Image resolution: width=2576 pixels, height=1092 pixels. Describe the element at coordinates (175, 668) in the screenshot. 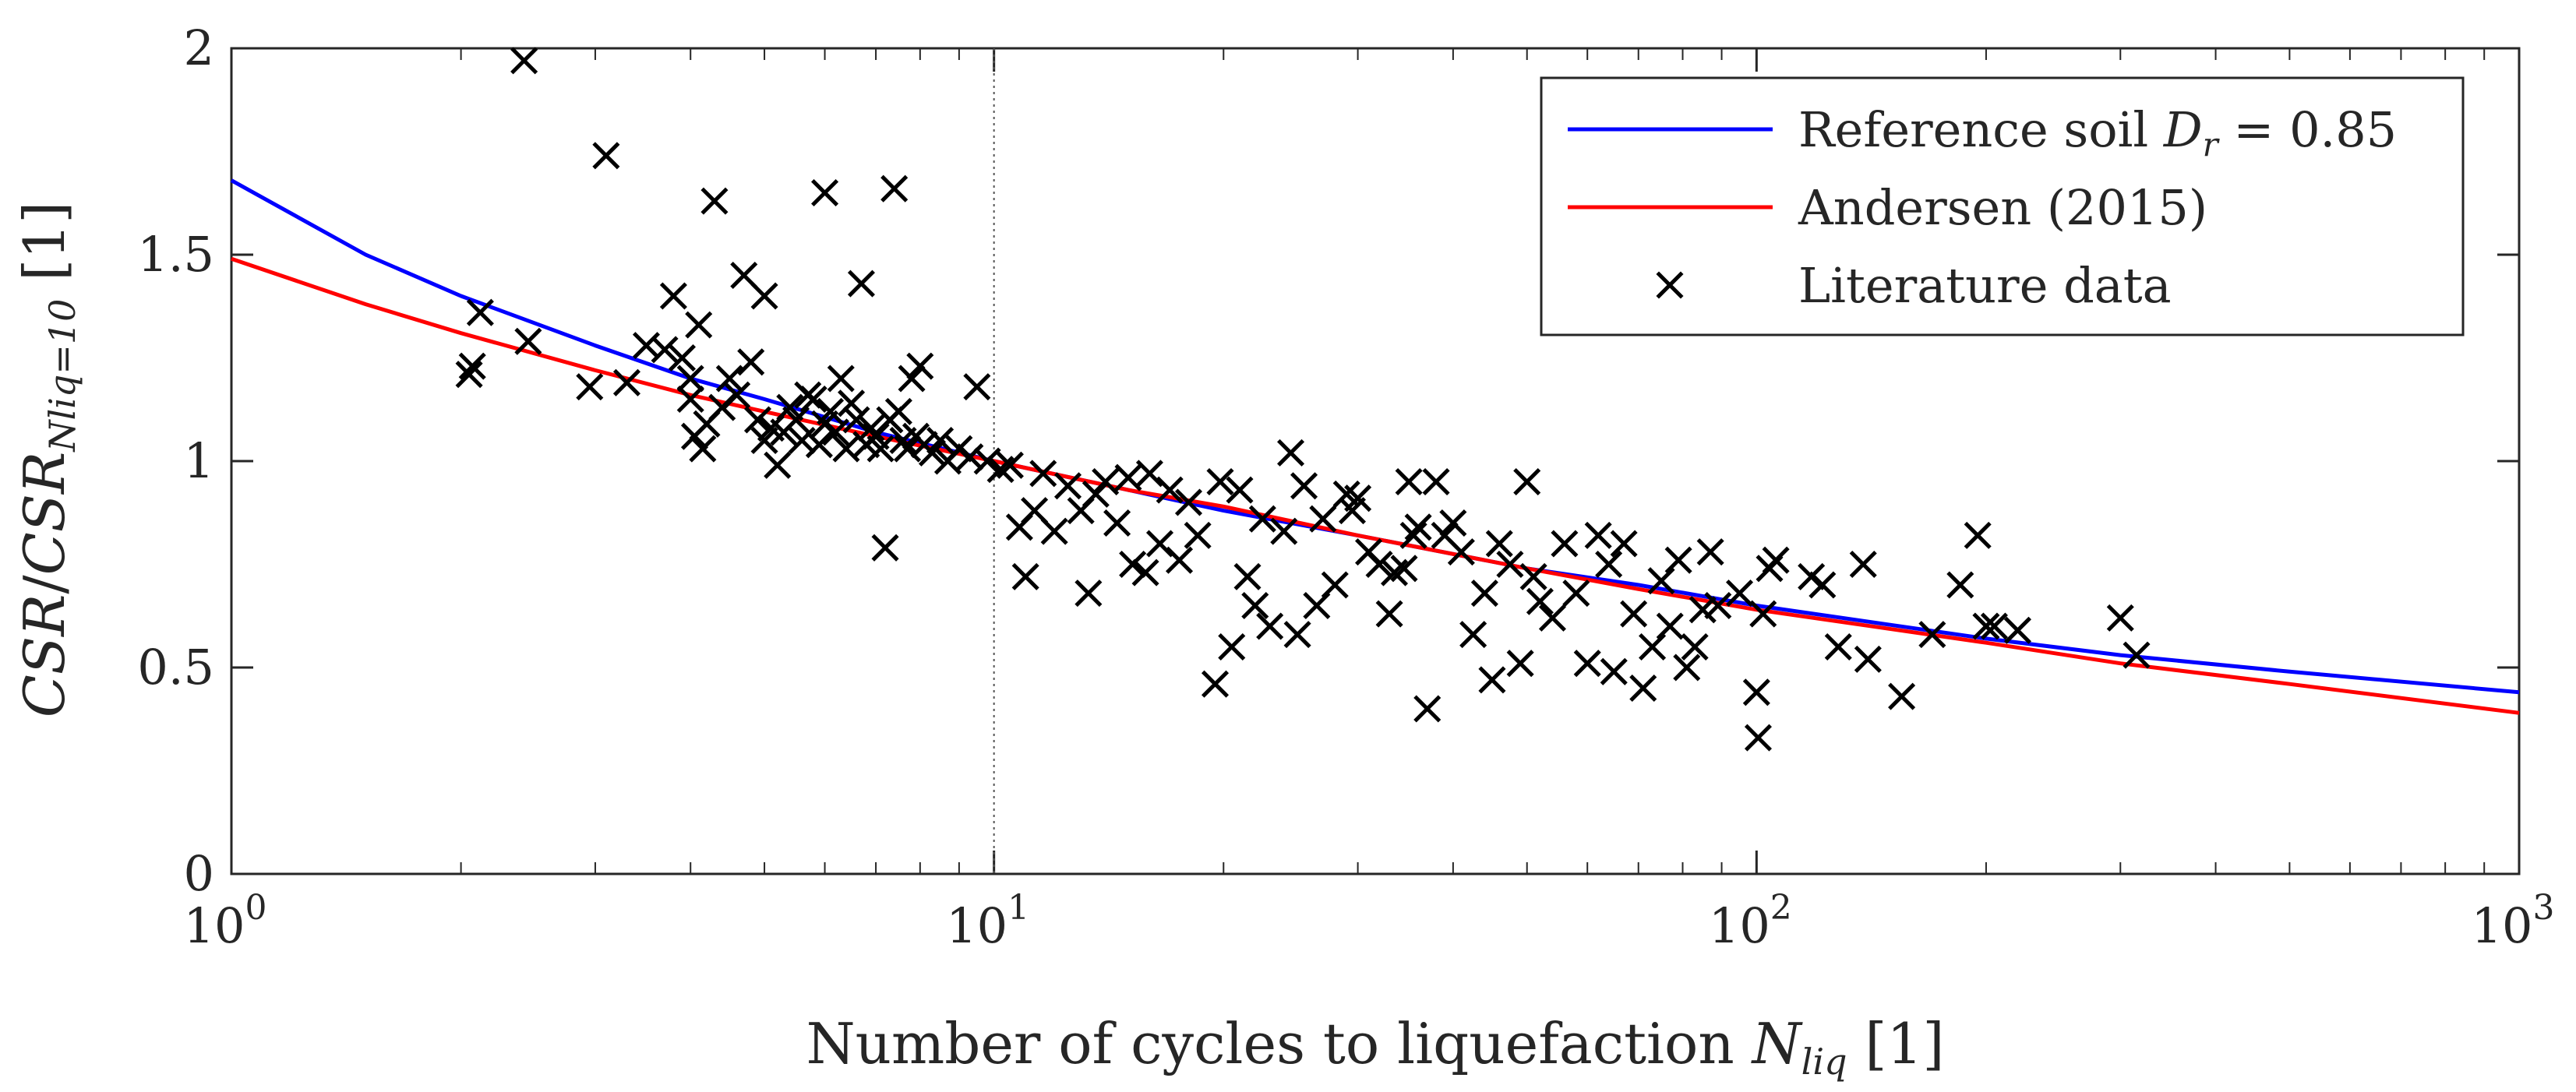

I see `y-tick-label-1: 0.5` at that location.